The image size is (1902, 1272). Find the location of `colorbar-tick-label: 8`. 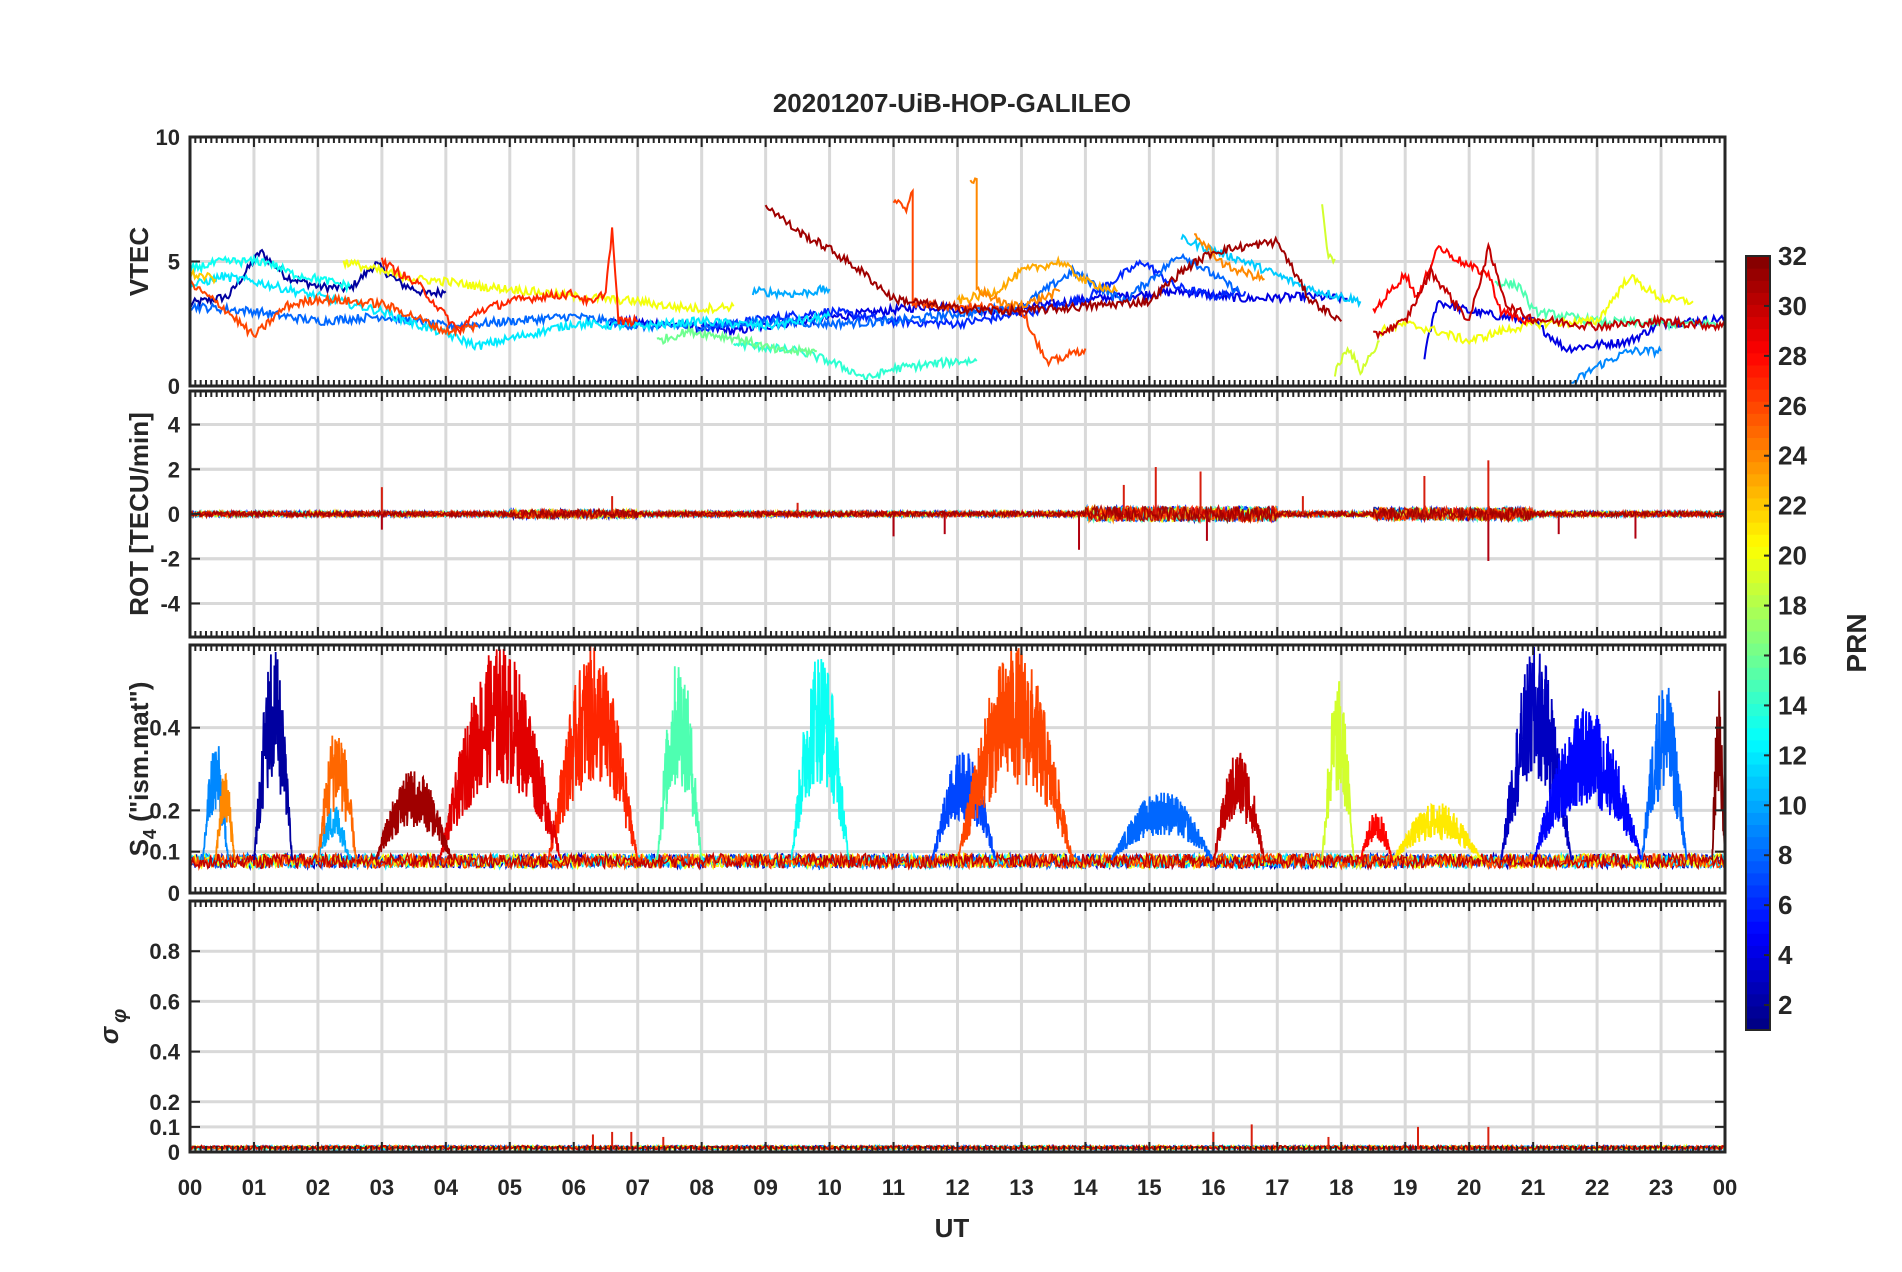

colorbar-tick-label: 8 is located at coordinates (1785, 855).